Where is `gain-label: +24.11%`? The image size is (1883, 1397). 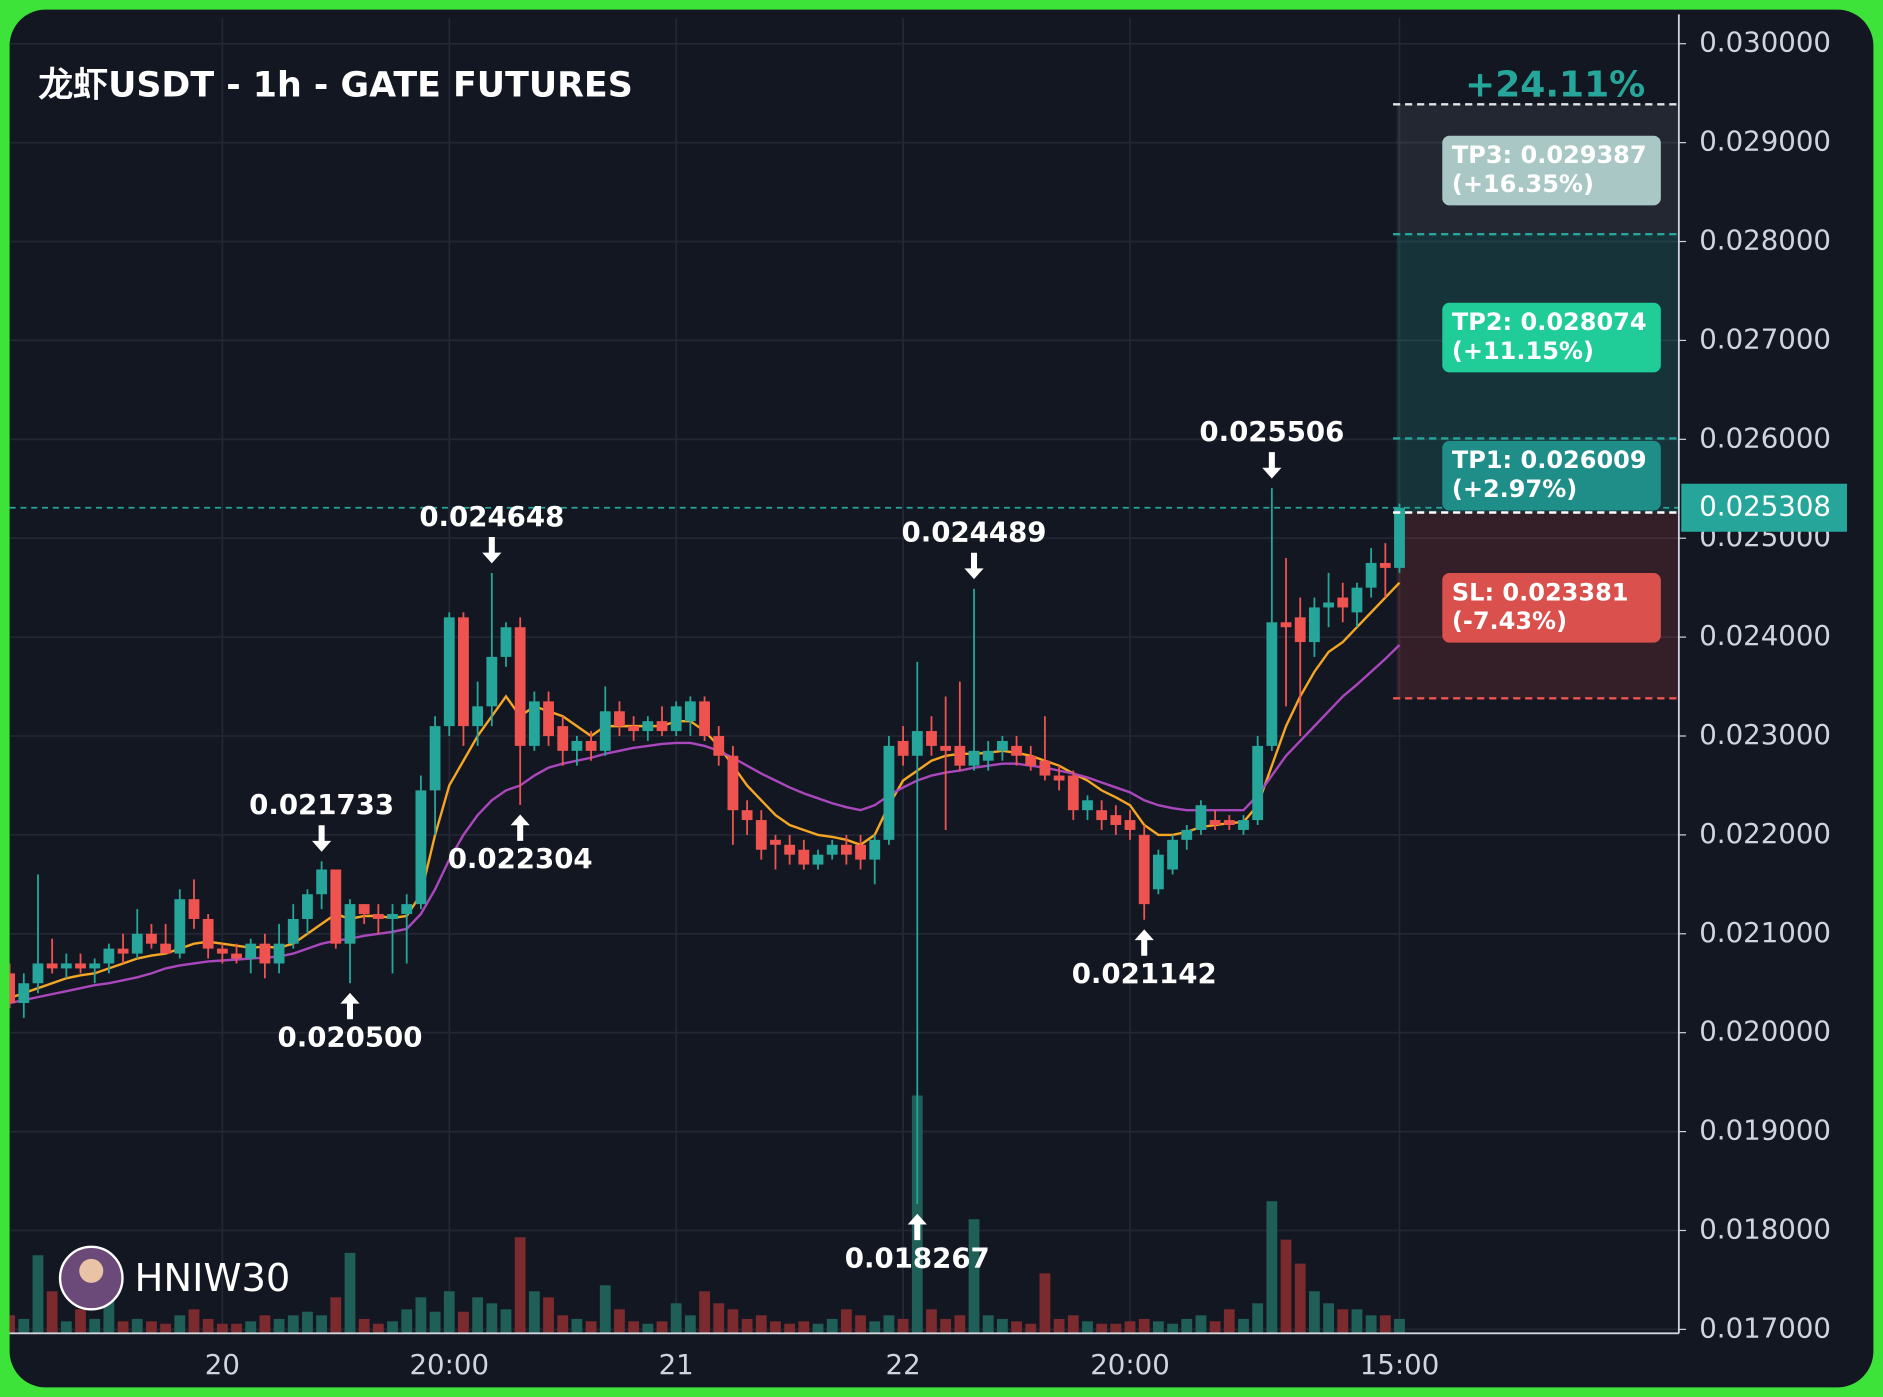
gain-label: +24.11% is located at coordinates (1555, 84).